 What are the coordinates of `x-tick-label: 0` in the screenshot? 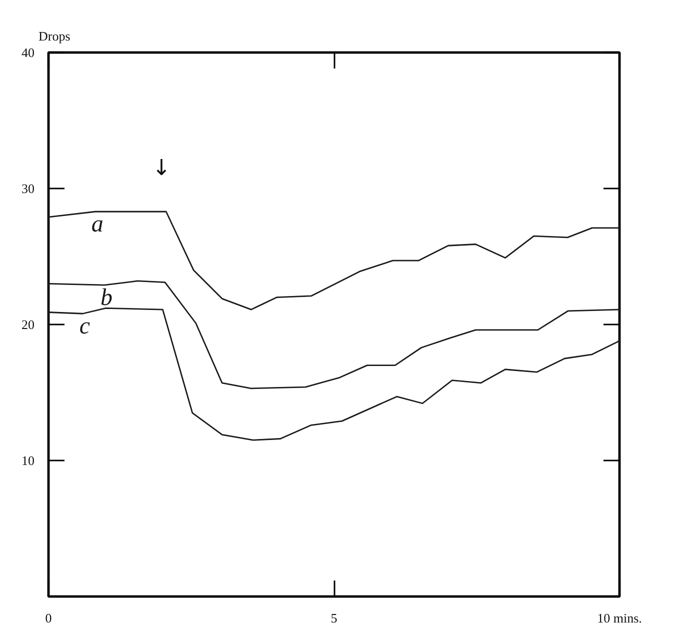 It's located at (48, 618).